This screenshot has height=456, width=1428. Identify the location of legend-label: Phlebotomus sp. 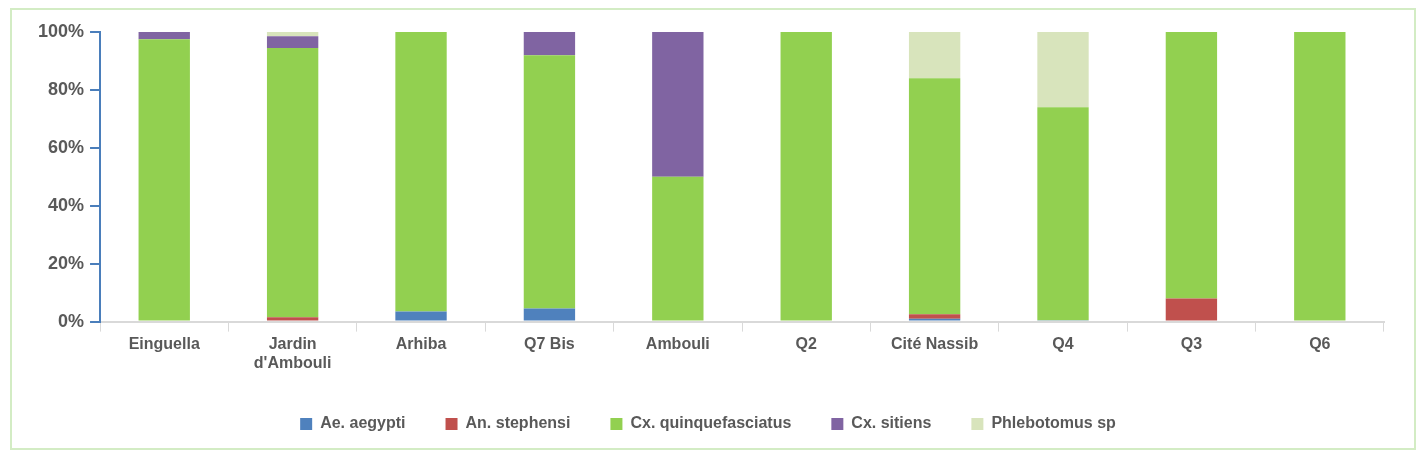
(1054, 423).